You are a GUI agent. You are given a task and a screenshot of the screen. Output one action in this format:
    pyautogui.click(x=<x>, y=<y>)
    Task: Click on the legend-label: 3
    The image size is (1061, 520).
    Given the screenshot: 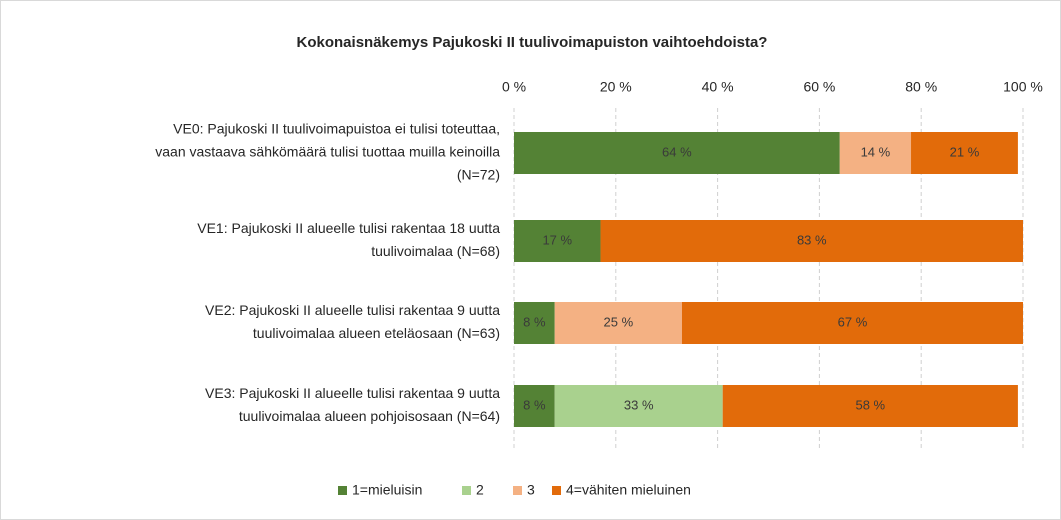 What is the action you would take?
    pyautogui.click(x=531, y=490)
    